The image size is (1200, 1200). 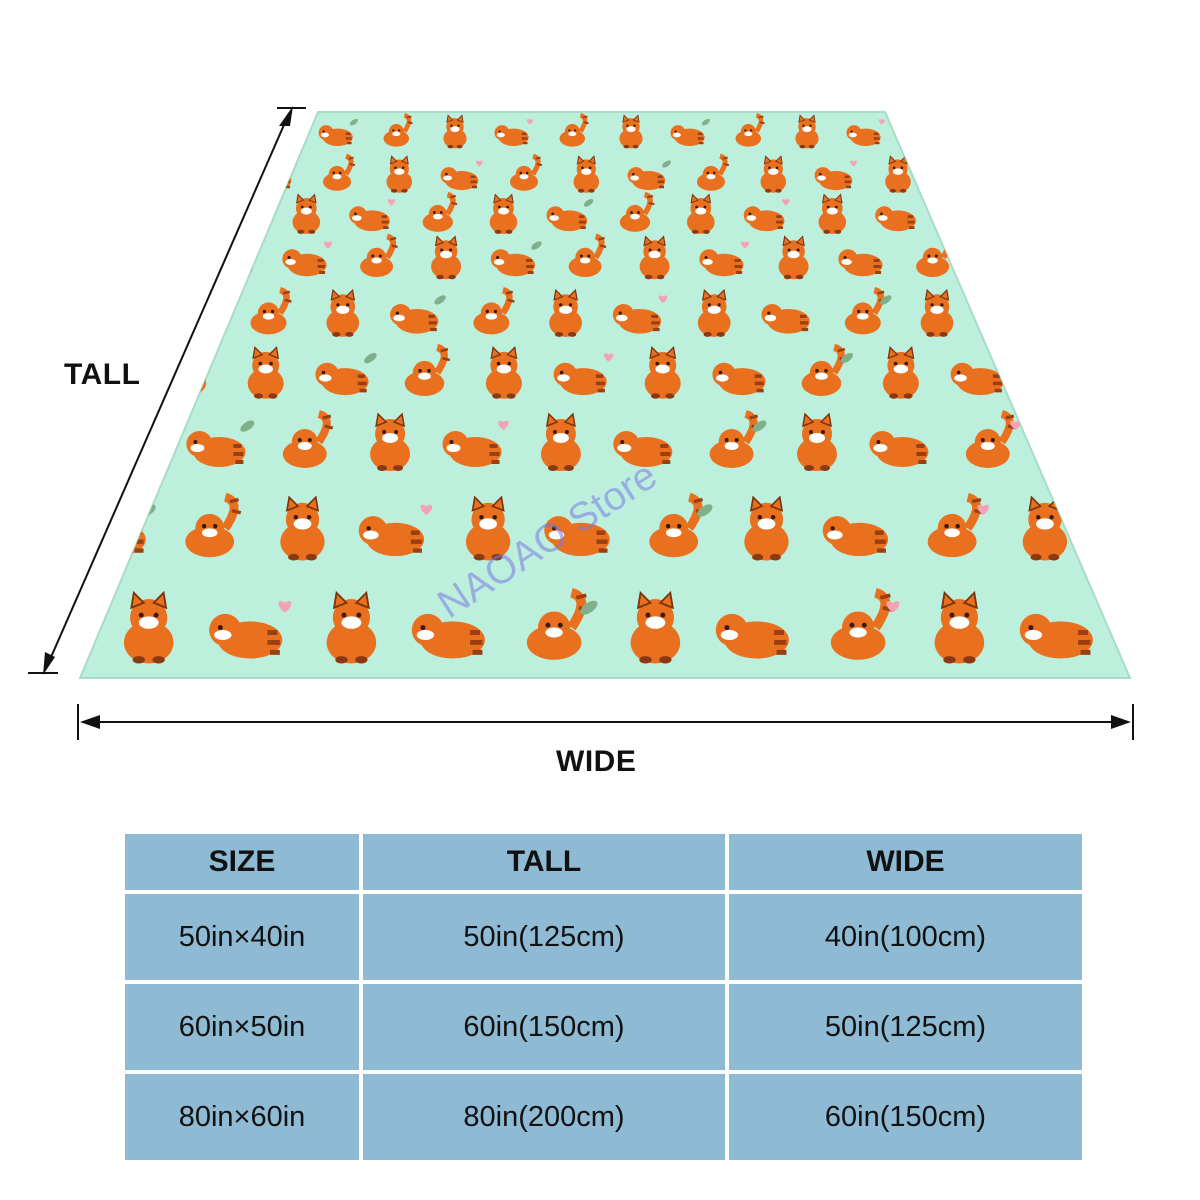 I want to click on wide-cell: 60in(150cm), so click(x=905, y=1117).